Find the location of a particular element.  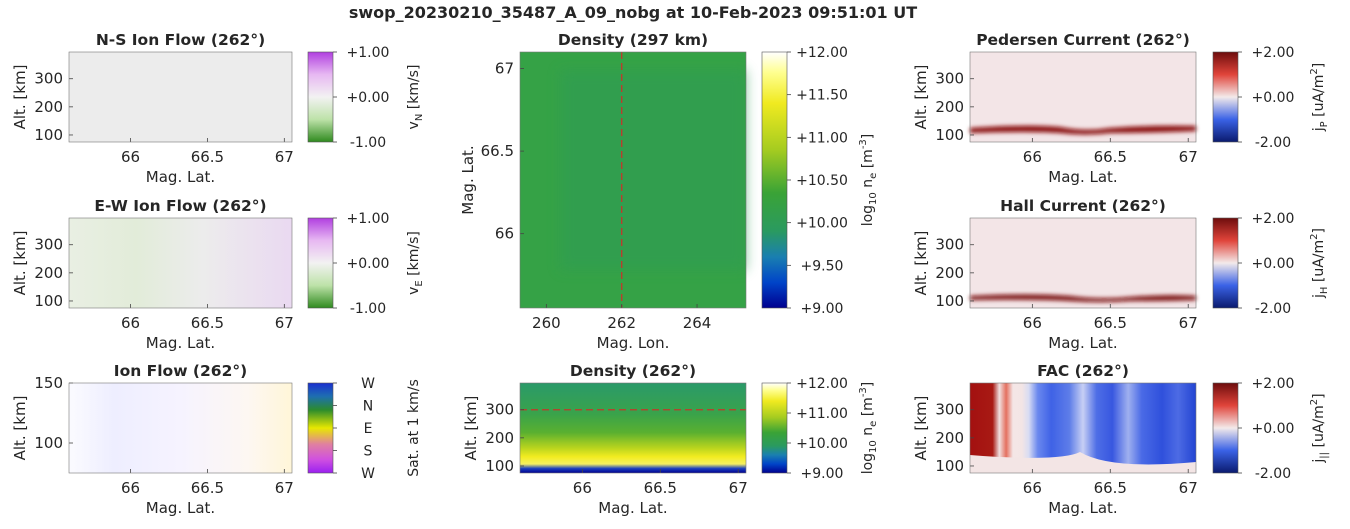

cb-dir is located at coordinates (320, 428).